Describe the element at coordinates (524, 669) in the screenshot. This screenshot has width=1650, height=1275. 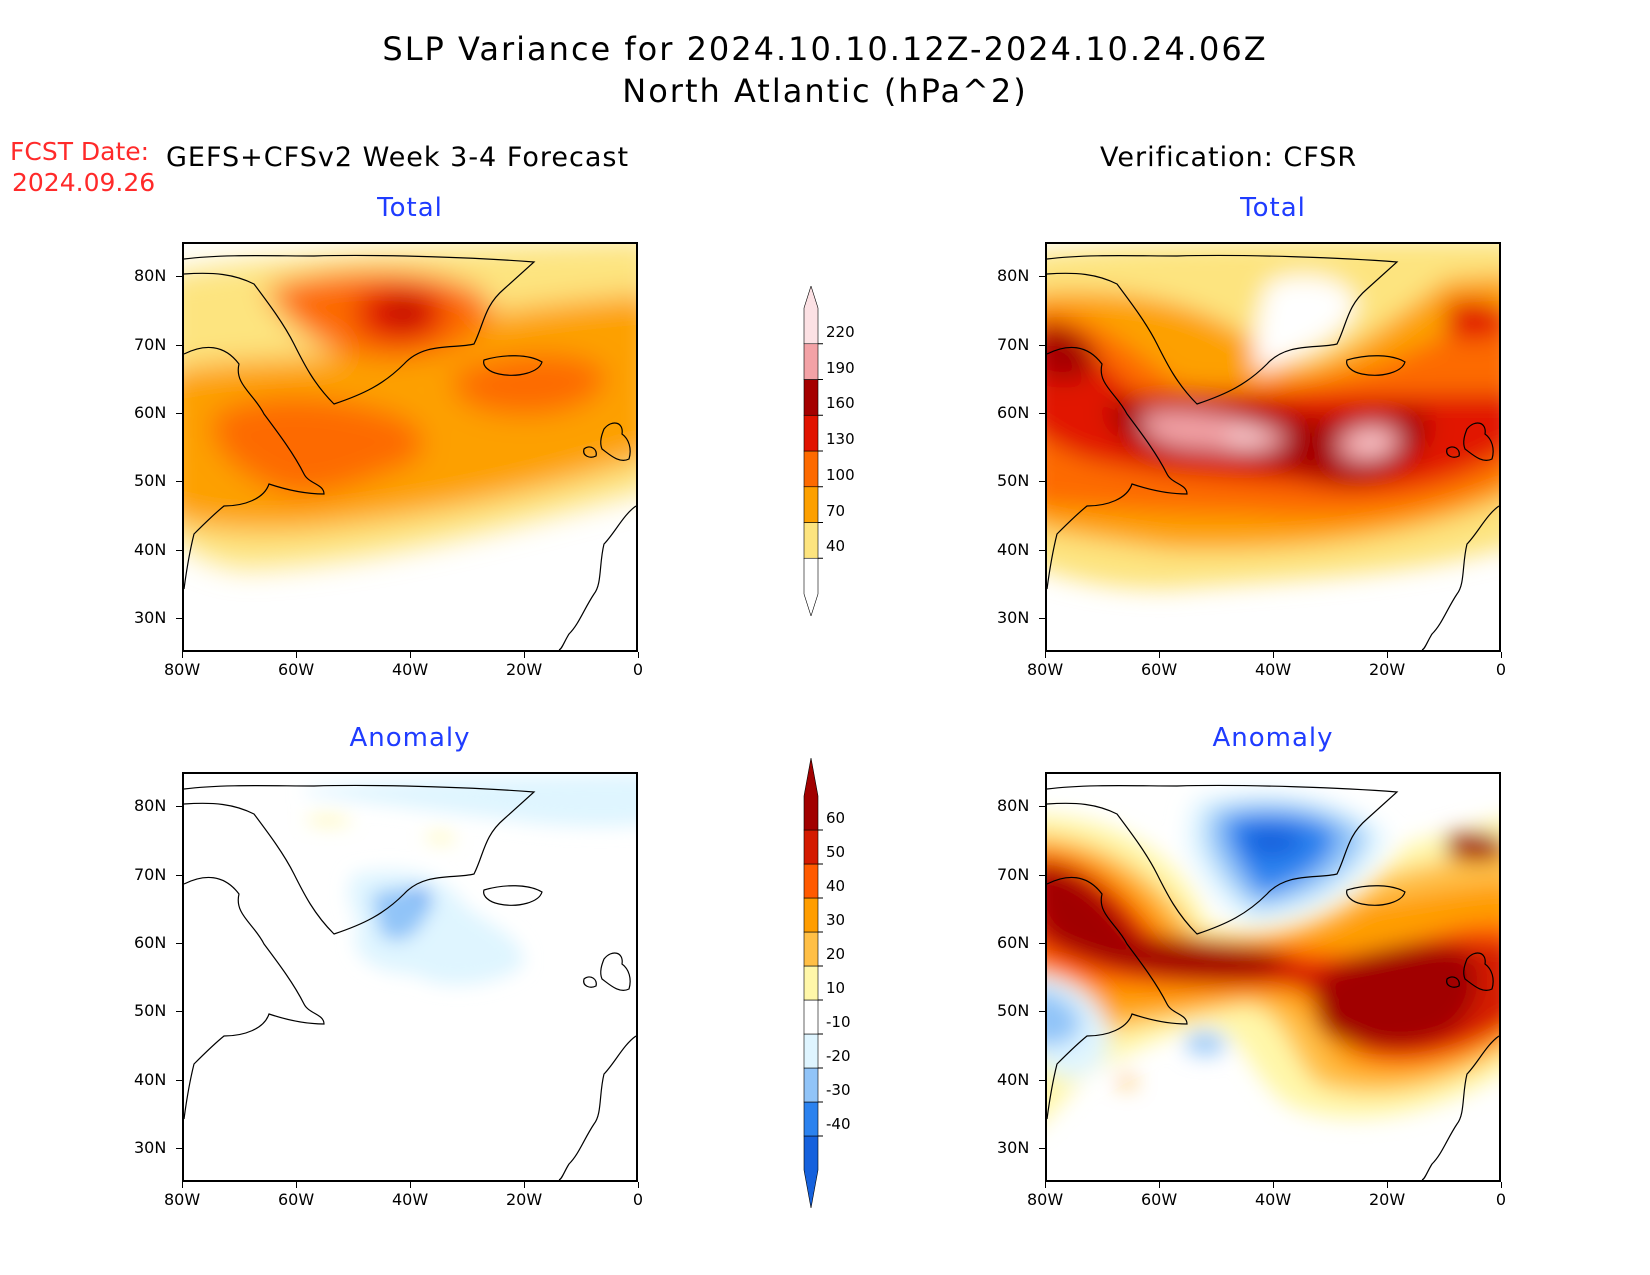
I see `forecast-total-lon-tick-label: 20W` at that location.